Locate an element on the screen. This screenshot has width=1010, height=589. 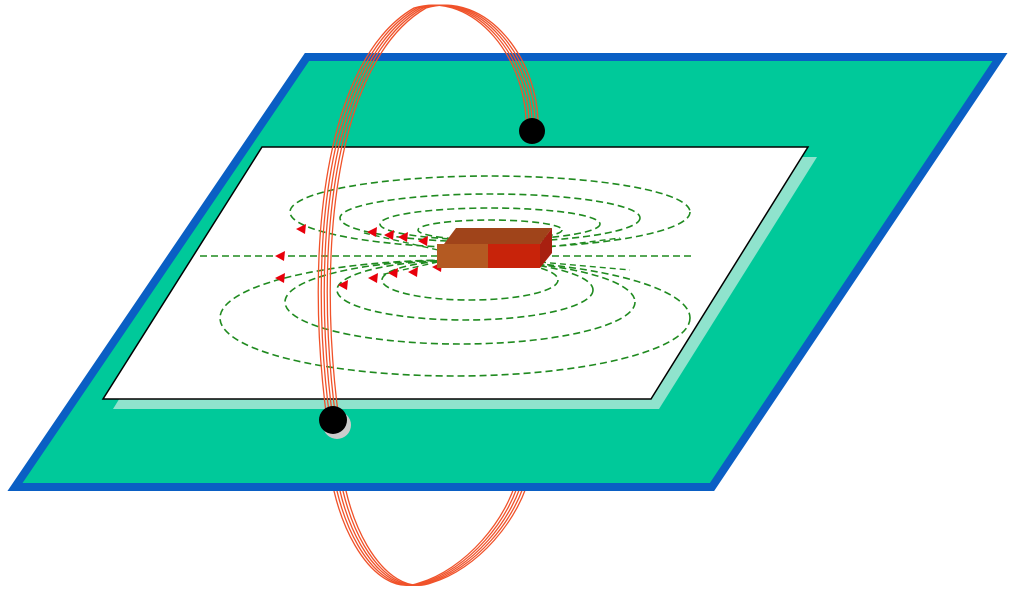
magnet-side-face is located at coordinates (546, 248).